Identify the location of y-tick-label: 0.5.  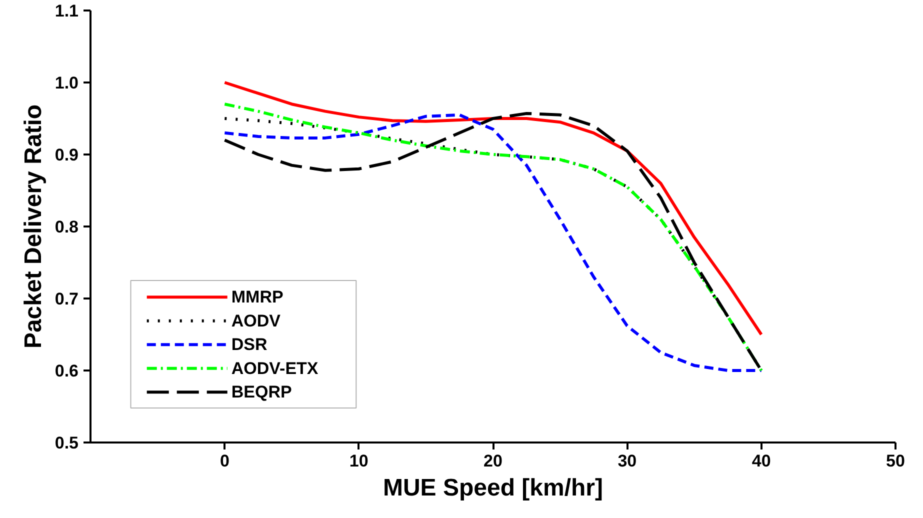
(66, 443).